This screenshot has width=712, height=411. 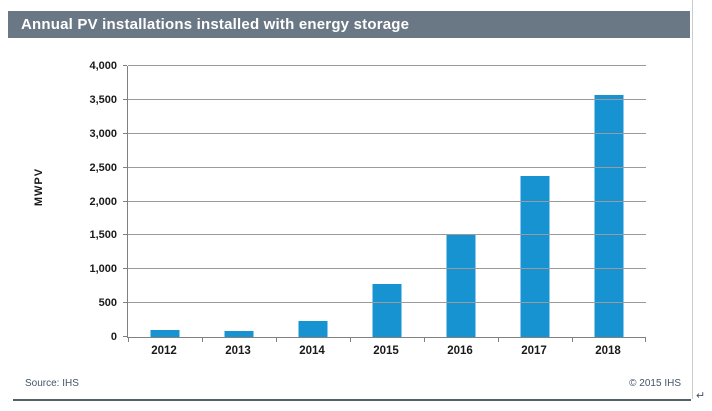 I want to click on bar-slot-2013, so click(x=239, y=201).